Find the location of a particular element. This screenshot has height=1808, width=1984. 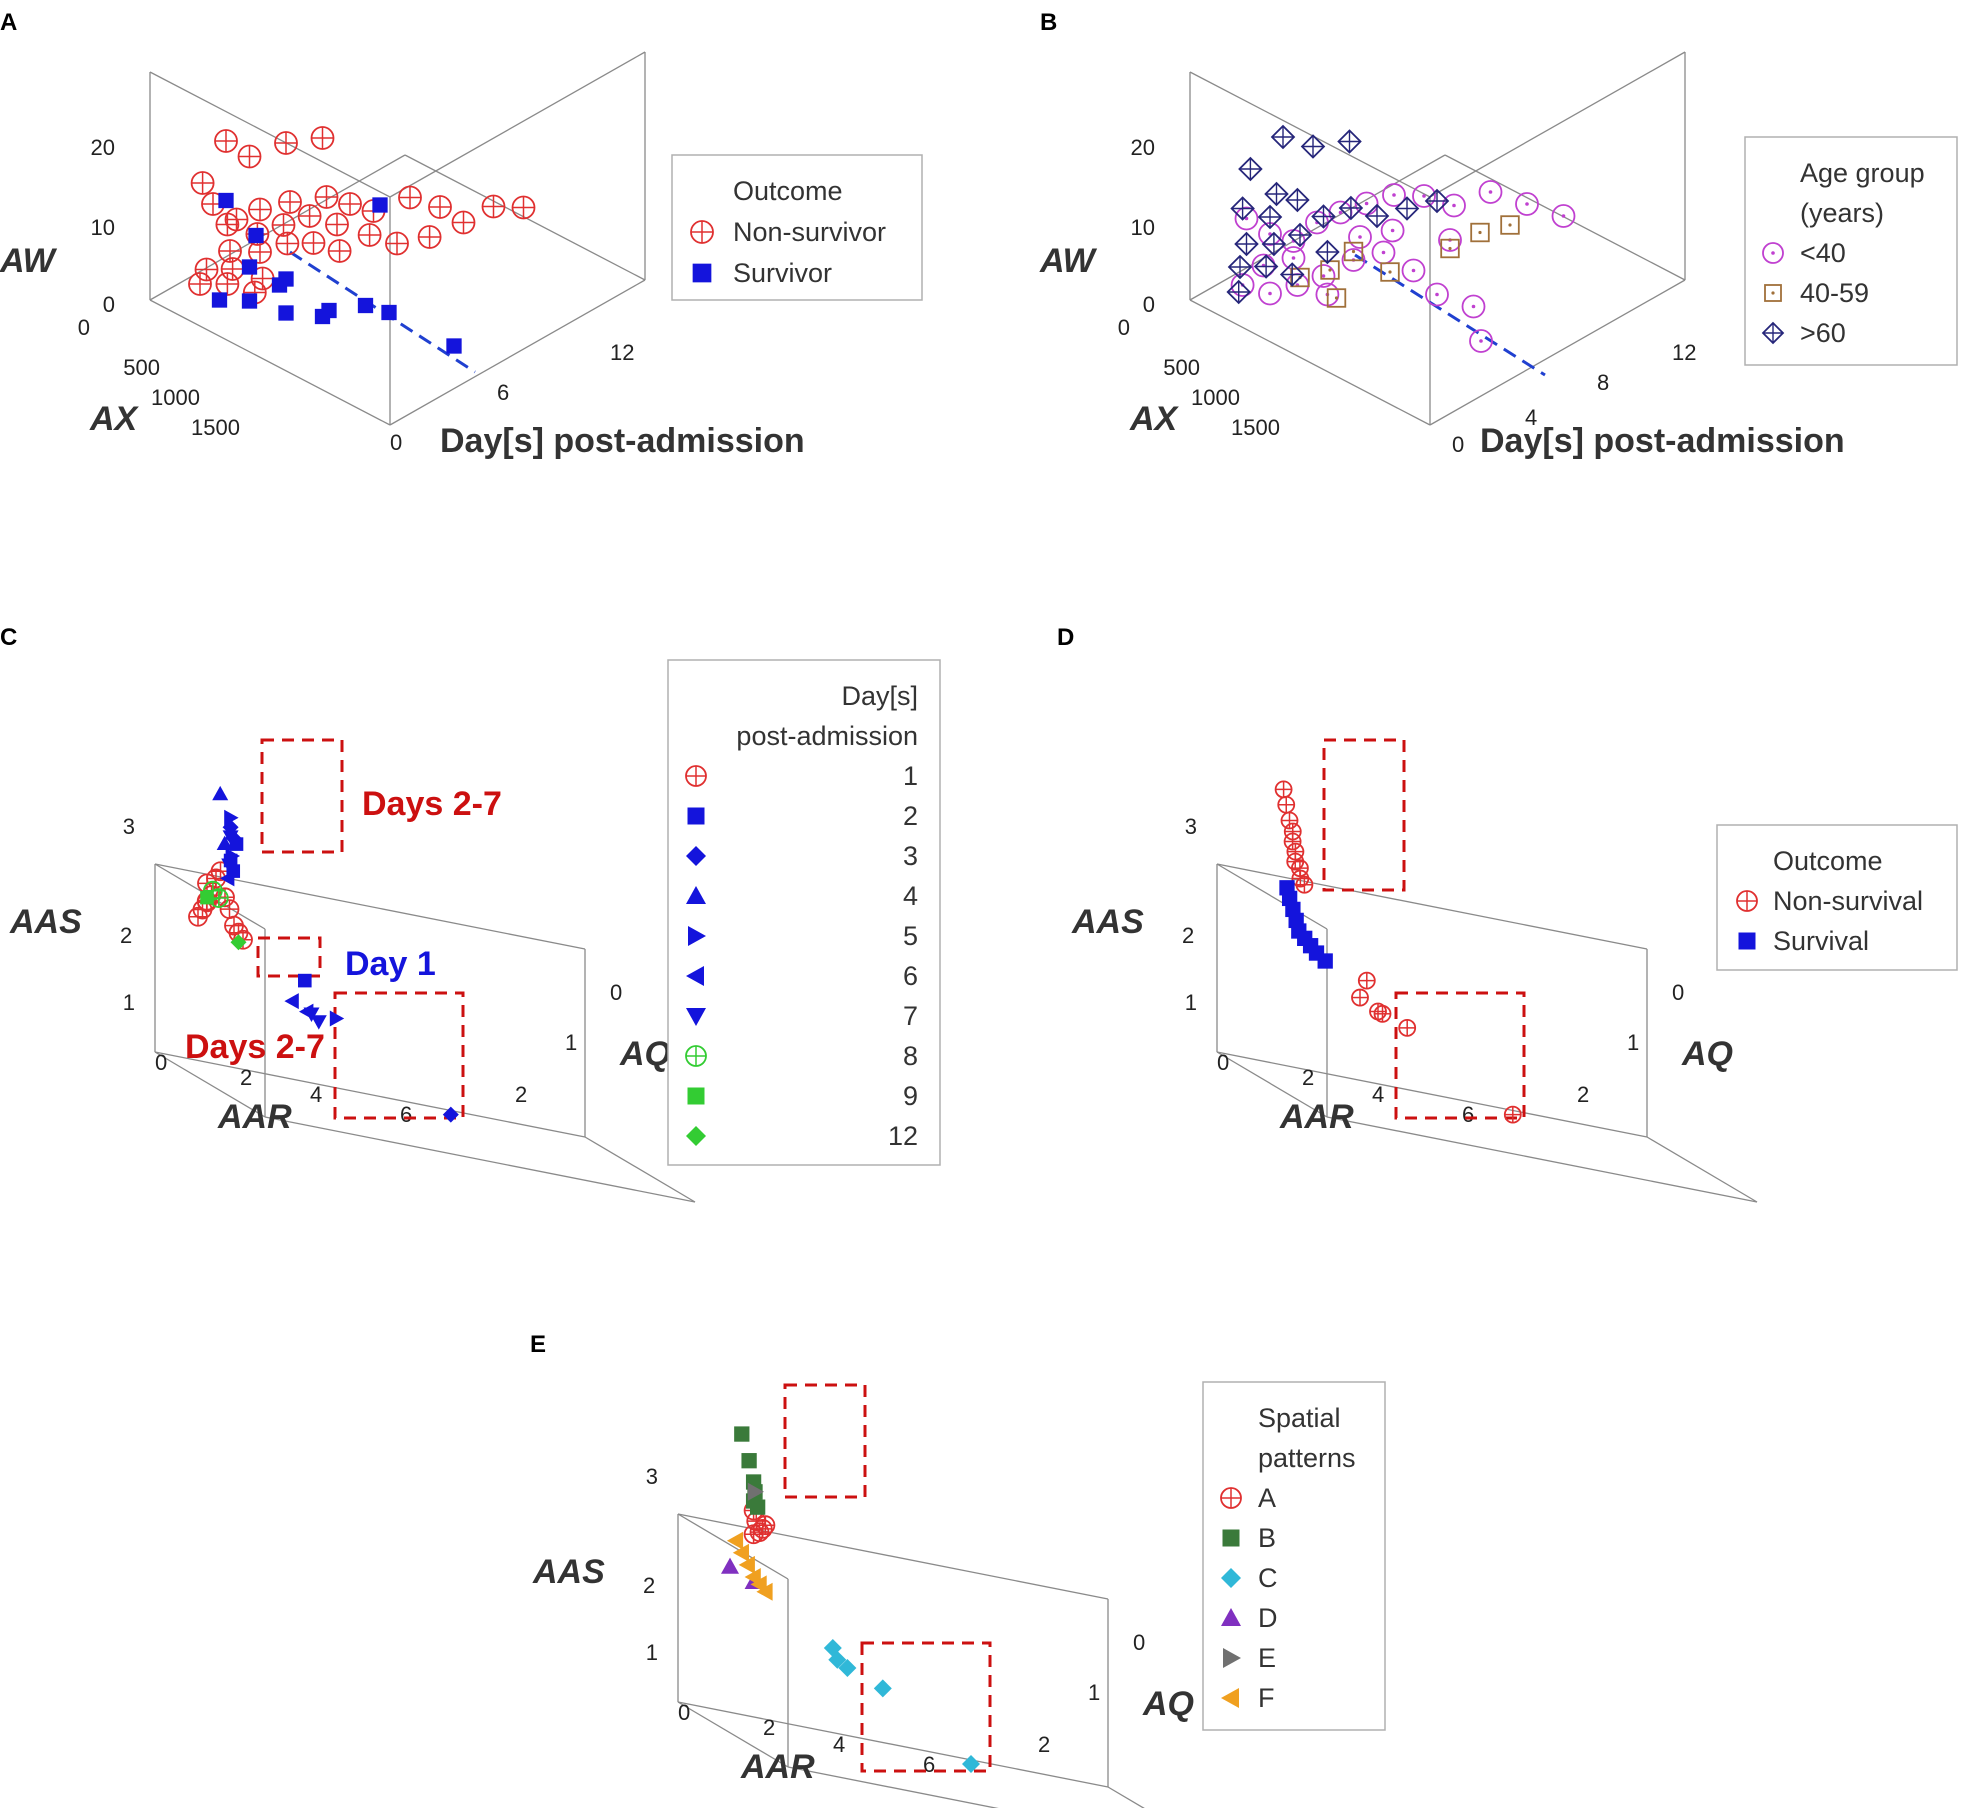

tick-ax: 1000 is located at coordinates (175, 397).